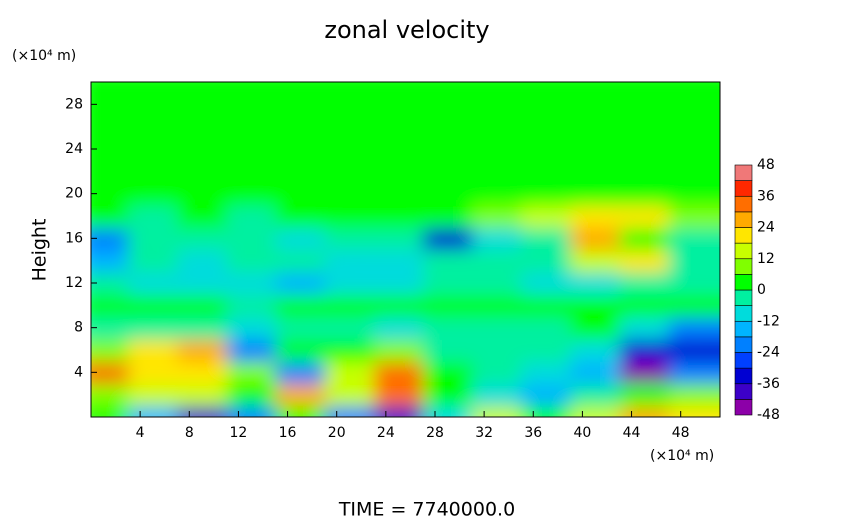 This screenshot has width=854, height=519. I want to click on y-unit: (×10⁴ m), so click(44, 56).